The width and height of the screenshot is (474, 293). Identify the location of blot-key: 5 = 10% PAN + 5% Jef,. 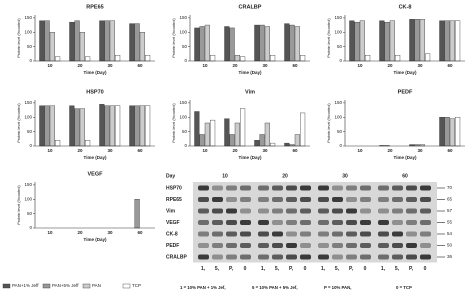
(275, 287).